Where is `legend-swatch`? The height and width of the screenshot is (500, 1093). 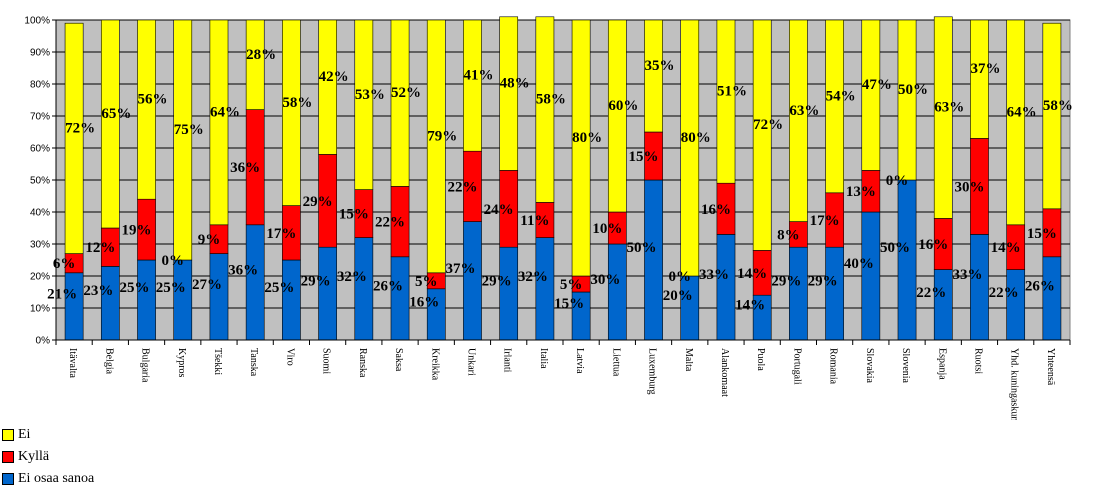 legend-swatch is located at coordinates (8, 479).